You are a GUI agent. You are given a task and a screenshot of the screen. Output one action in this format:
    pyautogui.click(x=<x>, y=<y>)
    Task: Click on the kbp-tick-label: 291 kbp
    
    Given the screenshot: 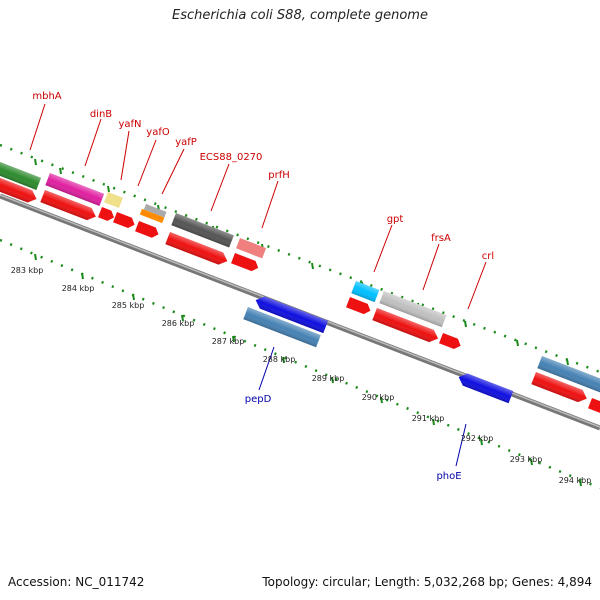 What is the action you would take?
    pyautogui.click(x=428, y=418)
    